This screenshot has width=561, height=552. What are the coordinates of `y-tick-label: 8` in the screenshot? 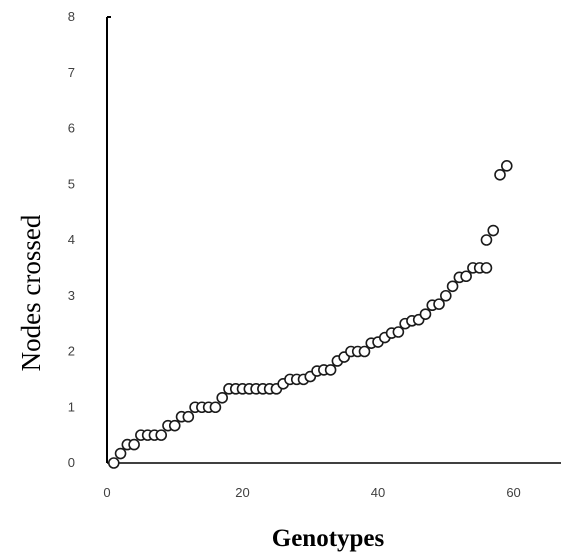 It's located at (71, 16).